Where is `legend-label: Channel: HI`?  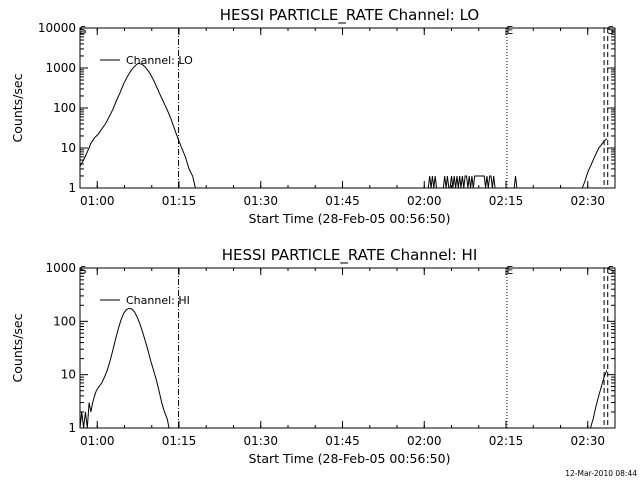
legend-label: Channel: HI is located at coordinates (158, 300).